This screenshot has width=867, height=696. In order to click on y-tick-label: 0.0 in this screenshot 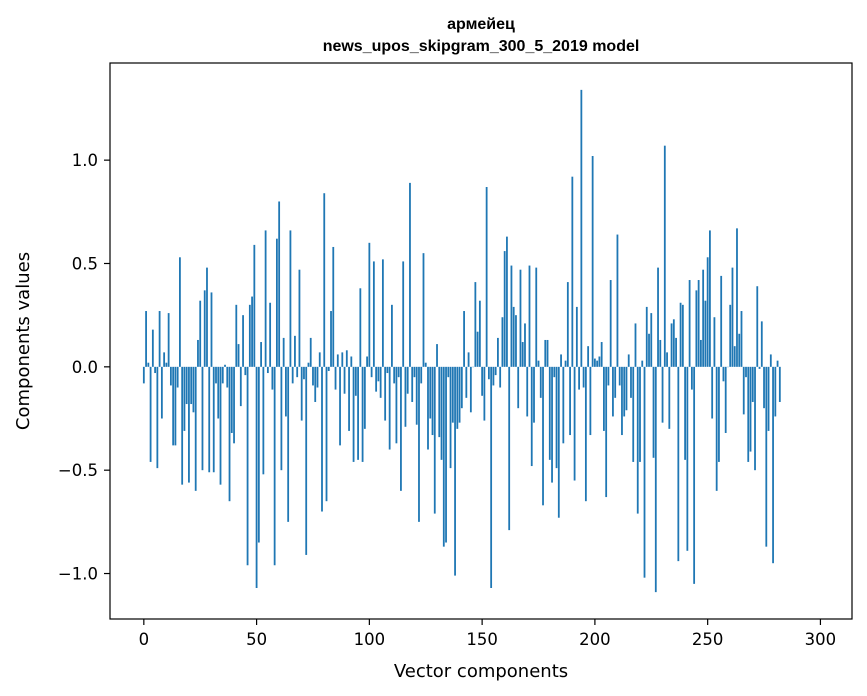, I will do `click(85, 367)`.